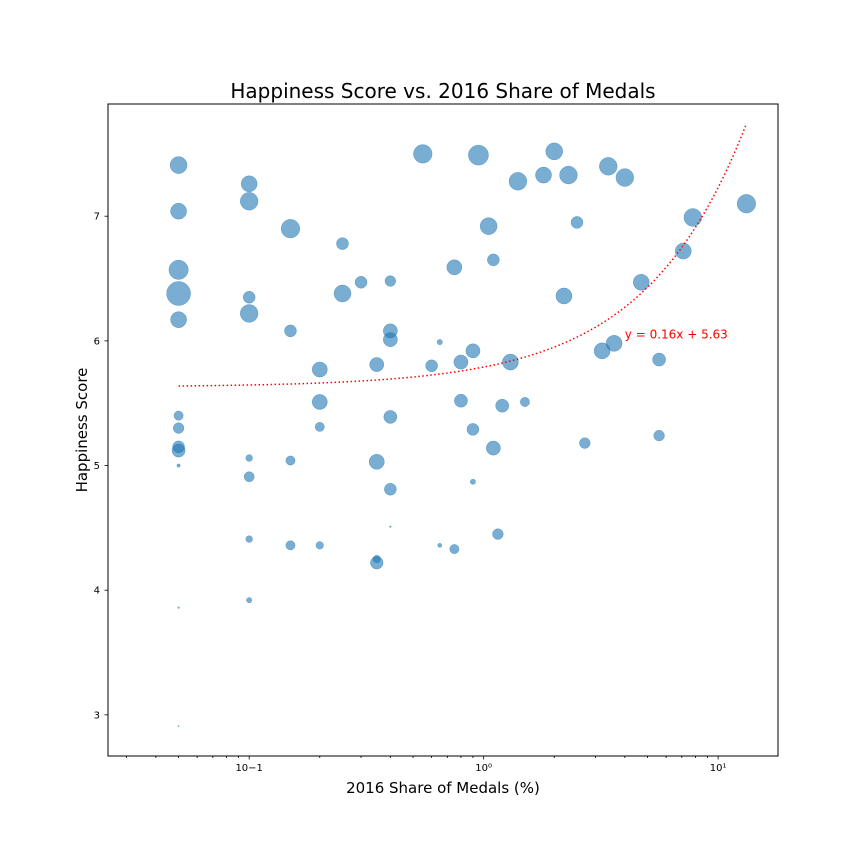 The height and width of the screenshot is (864, 864). Describe the element at coordinates (248, 768) in the screenshot. I see `x-tick-label: 10−1` at that location.